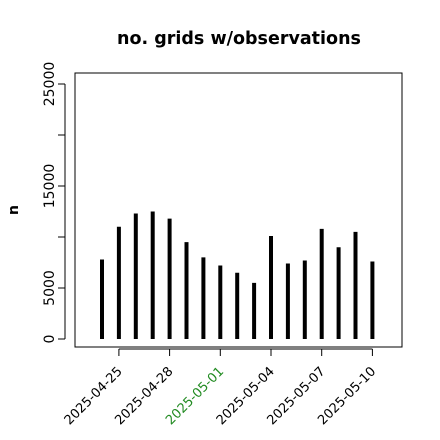  Describe the element at coordinates (239, 39) in the screenshot. I see `chart-title: no. grids w/observations` at that location.